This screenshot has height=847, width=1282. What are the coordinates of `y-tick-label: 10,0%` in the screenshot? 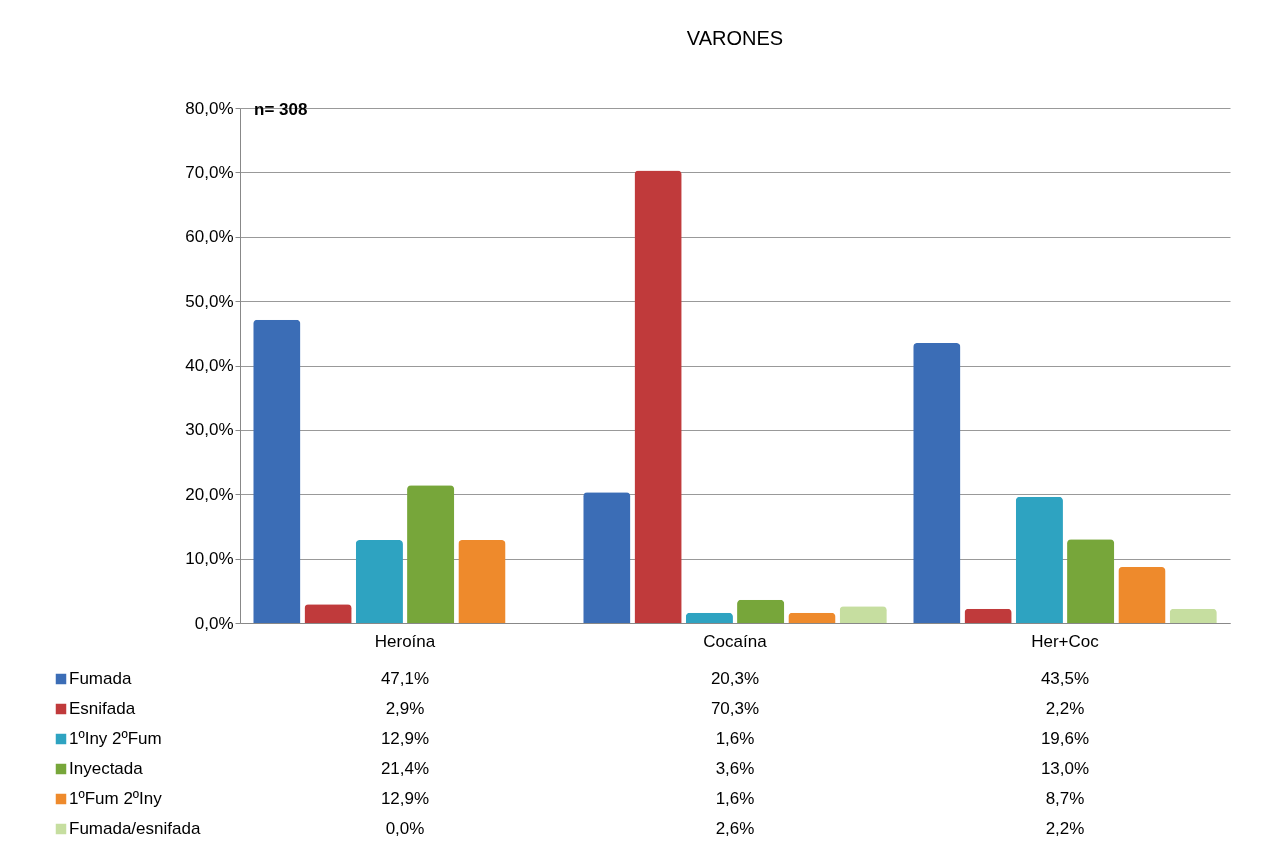 It's located at (209, 559).